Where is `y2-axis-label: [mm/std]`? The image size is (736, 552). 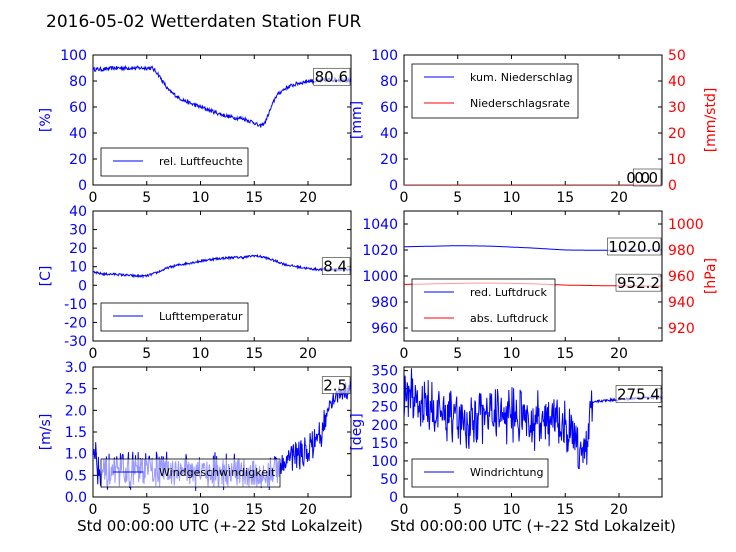 y2-axis-label: [mm/std] is located at coordinates (711, 120).